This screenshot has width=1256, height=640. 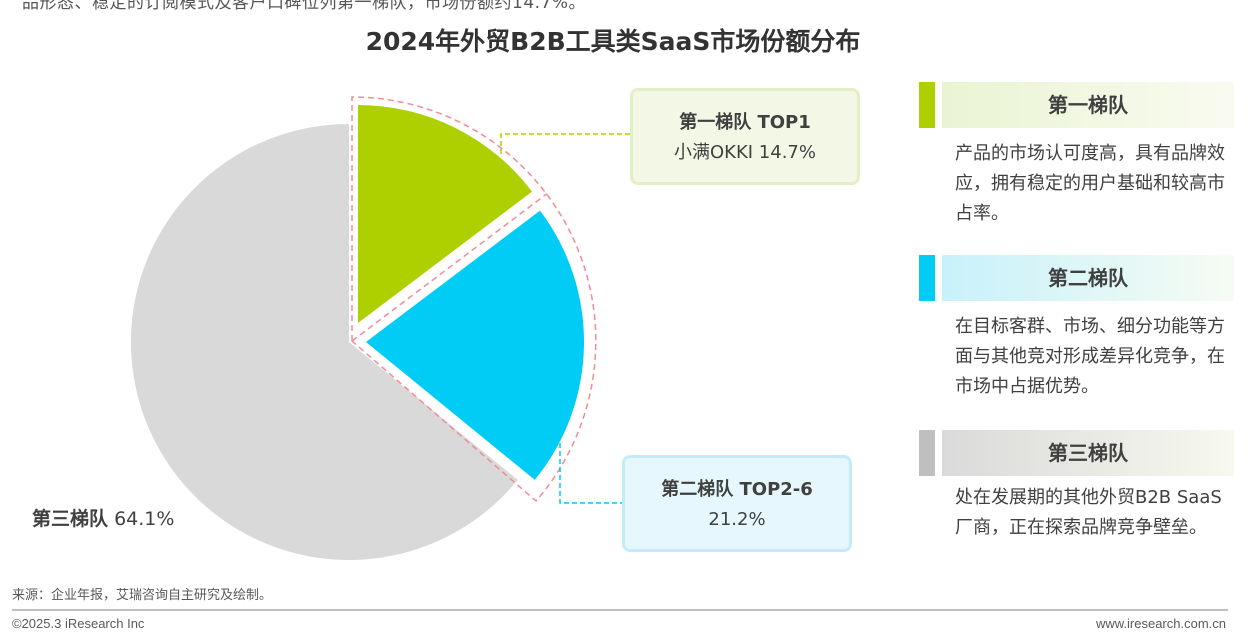 I want to click on highlight-outline, so click(x=474, y=299).